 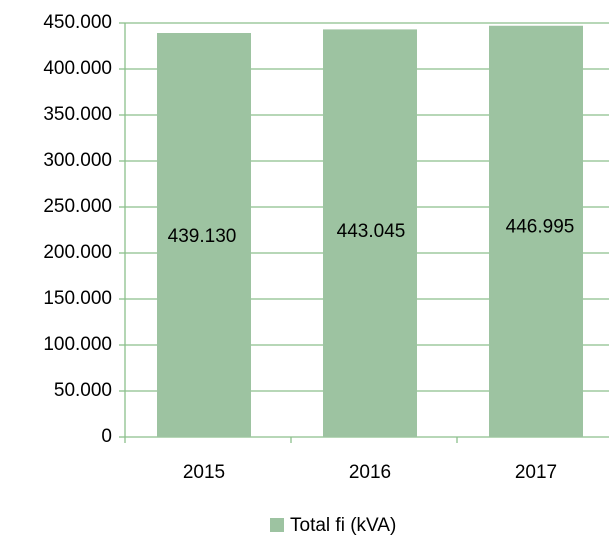 What do you see at coordinates (540, 226) in the screenshot?
I see `data-label: 446.995` at bounding box center [540, 226].